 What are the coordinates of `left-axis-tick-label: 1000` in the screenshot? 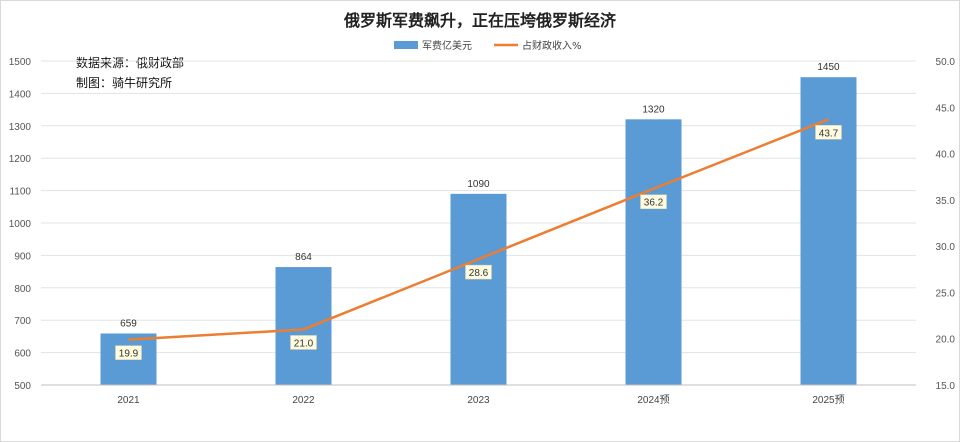 It's located at (20, 224).